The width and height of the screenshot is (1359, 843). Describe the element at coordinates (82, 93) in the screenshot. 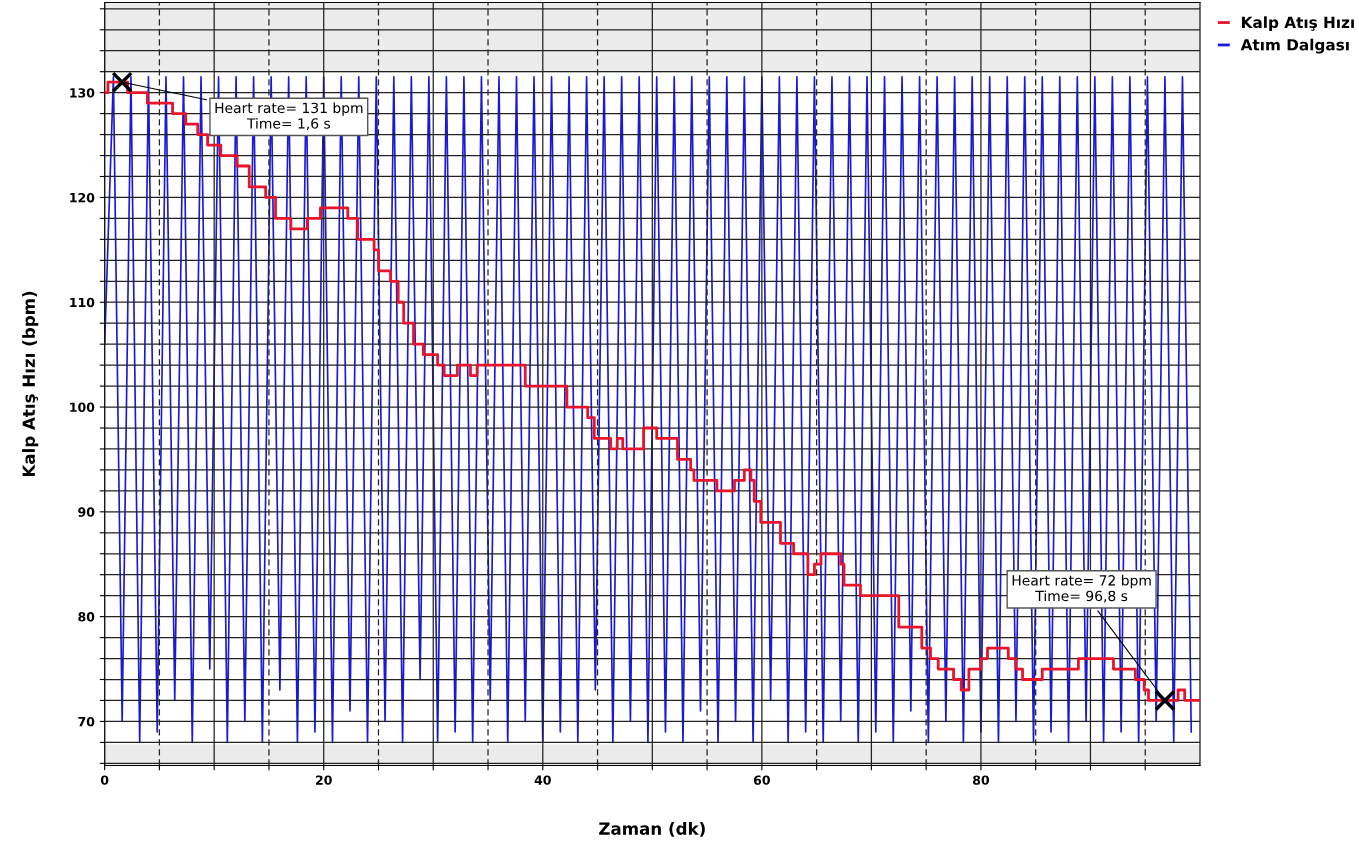

I see `y-tick-label: 130` at that location.